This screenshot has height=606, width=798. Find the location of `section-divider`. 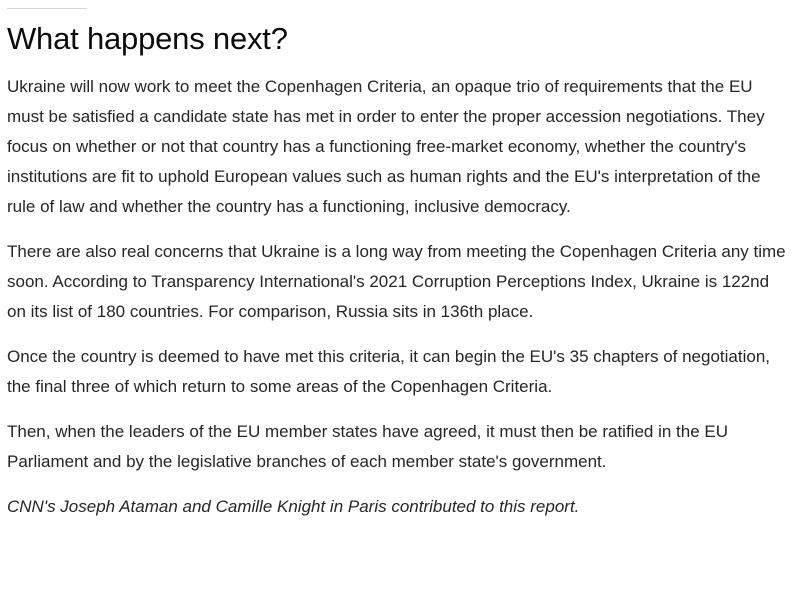

section-divider is located at coordinates (47, 8).